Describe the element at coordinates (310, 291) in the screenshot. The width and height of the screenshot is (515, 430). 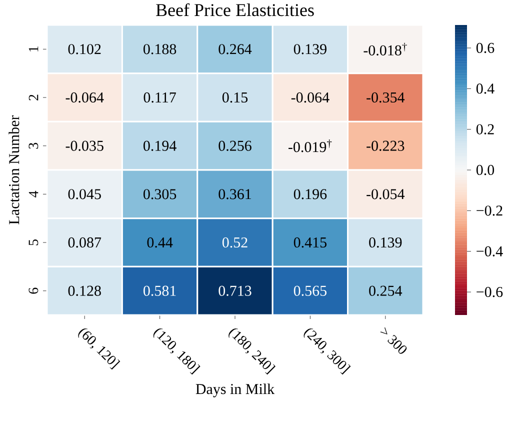
I see `data-label: 0.565` at that location.